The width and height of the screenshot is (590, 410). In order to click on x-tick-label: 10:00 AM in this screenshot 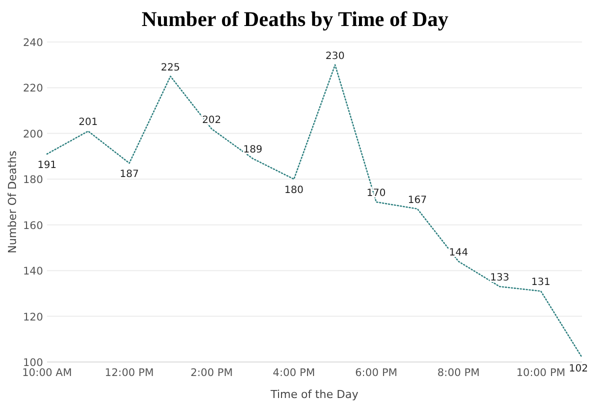, I will do `click(47, 373)`.